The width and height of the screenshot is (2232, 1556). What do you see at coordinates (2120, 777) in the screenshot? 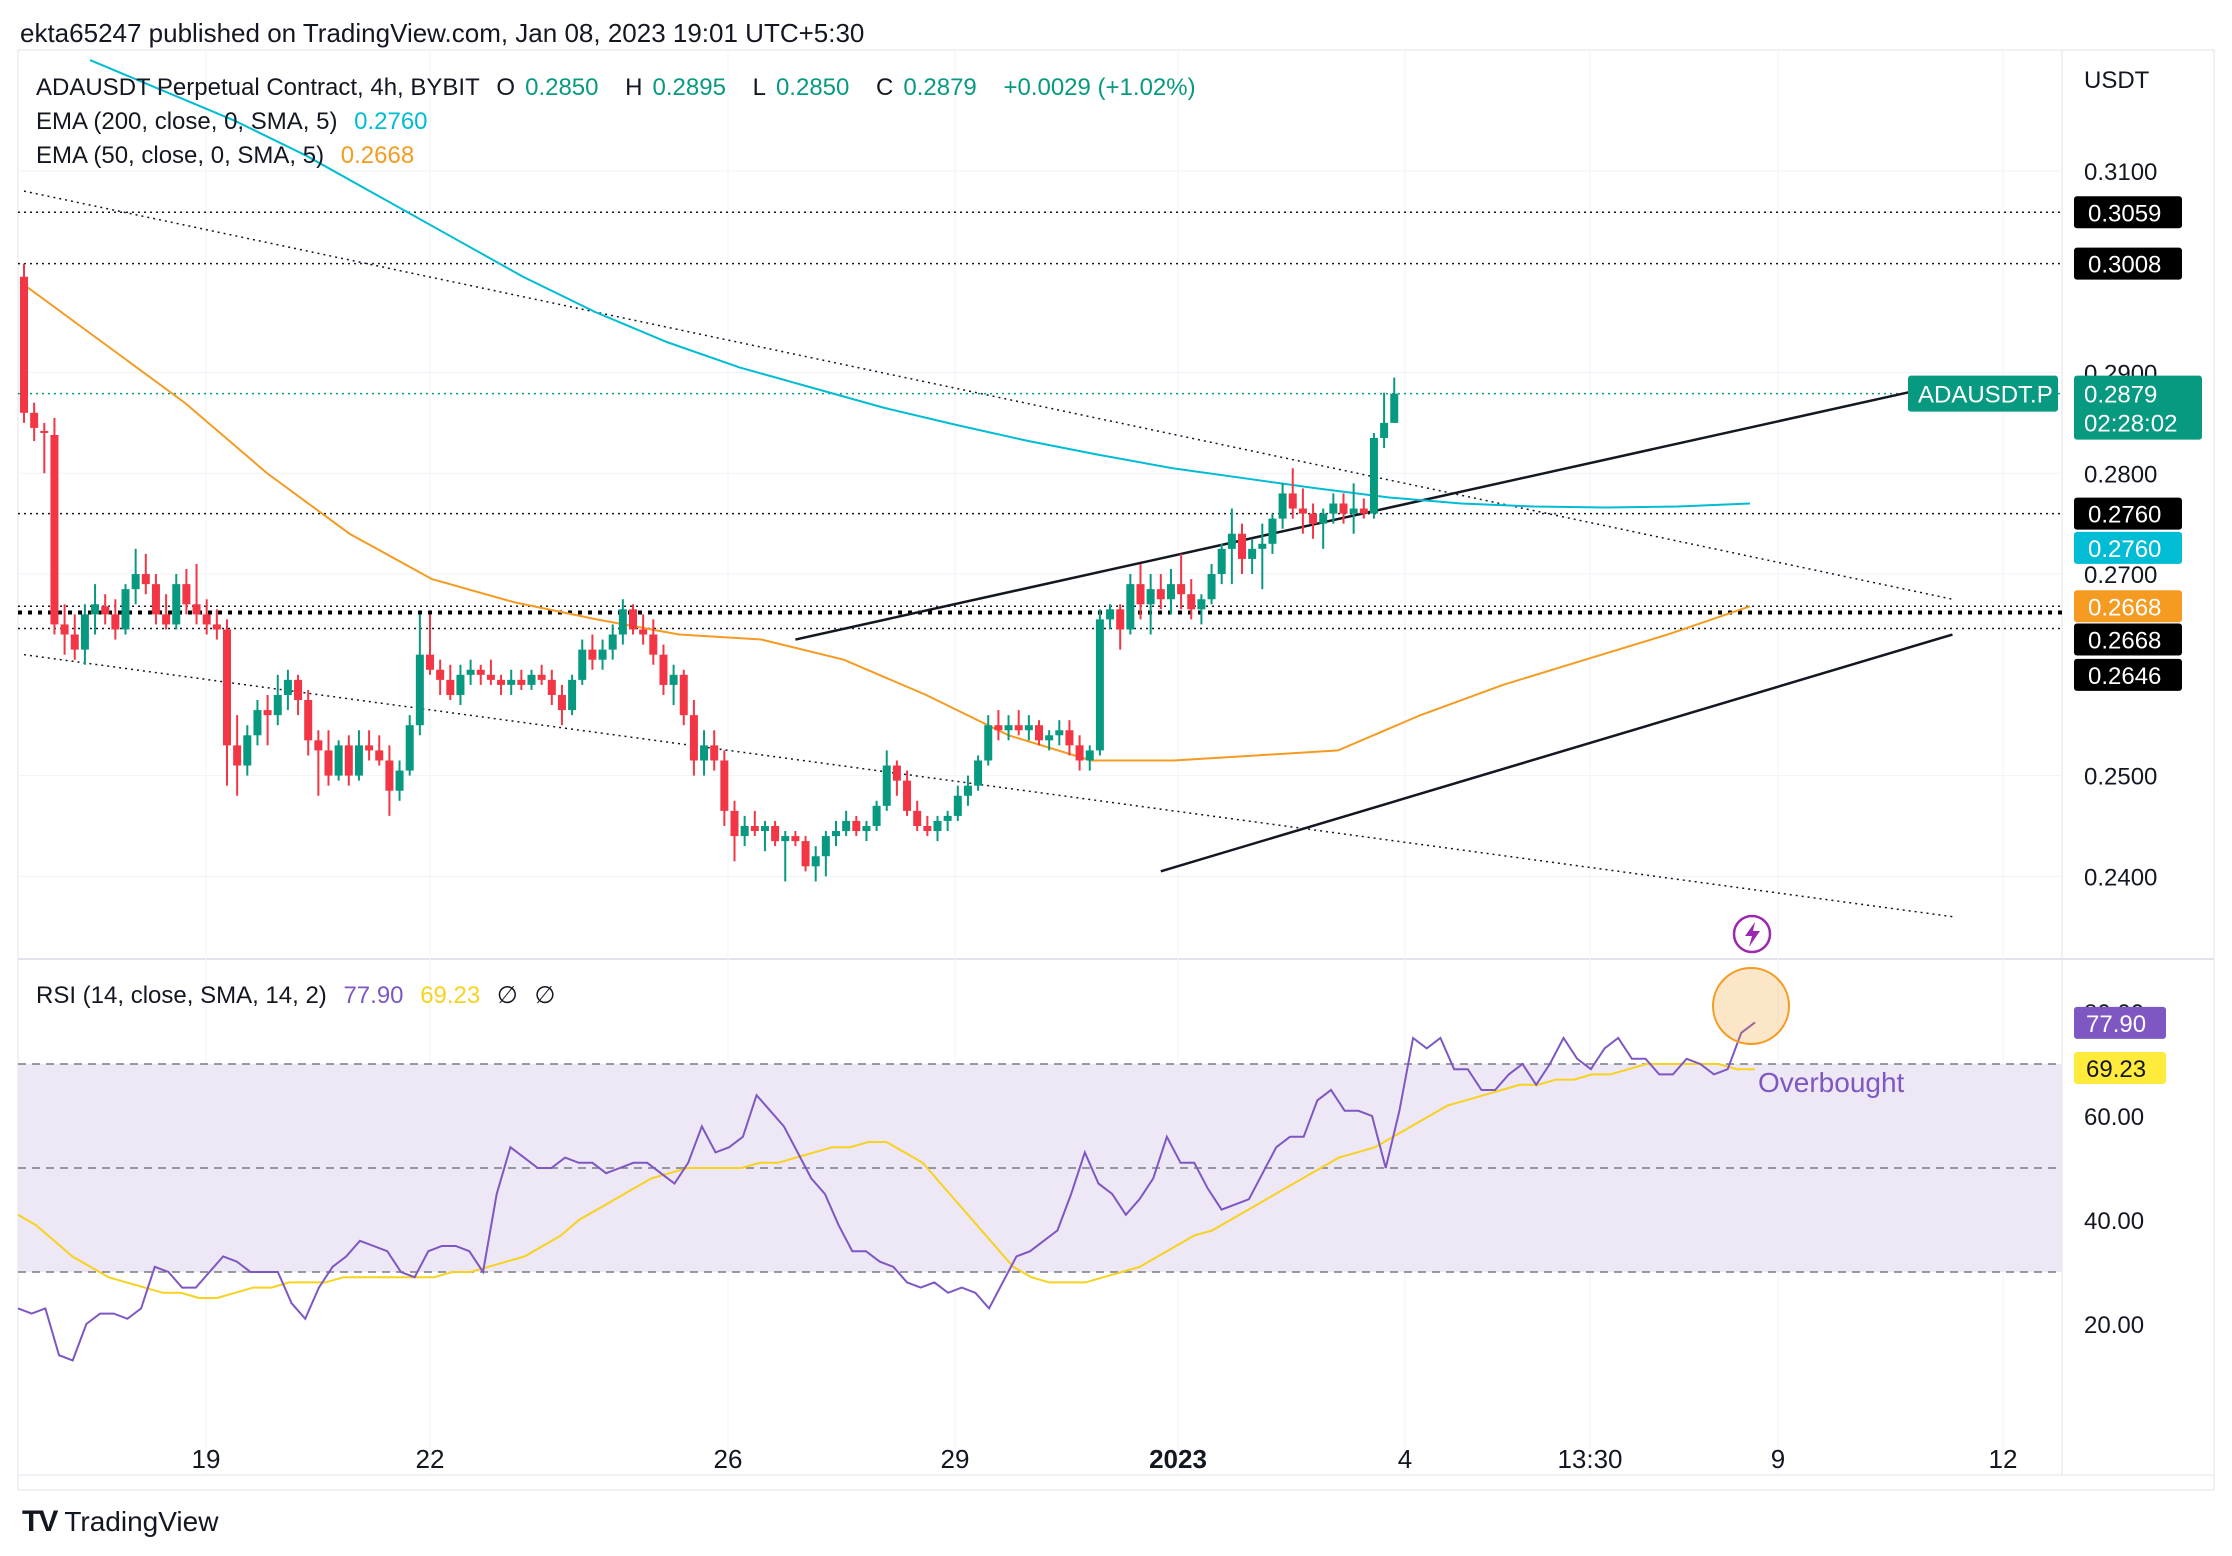
I see `price-tick-label: 0.2500` at bounding box center [2120, 777].